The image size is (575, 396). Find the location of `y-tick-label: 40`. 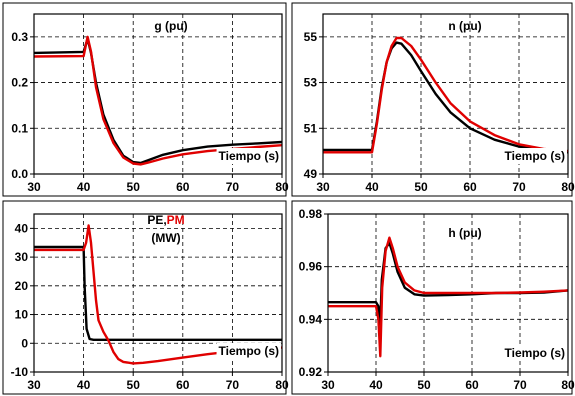

y-tick-label: 40 is located at coordinates (22, 228).